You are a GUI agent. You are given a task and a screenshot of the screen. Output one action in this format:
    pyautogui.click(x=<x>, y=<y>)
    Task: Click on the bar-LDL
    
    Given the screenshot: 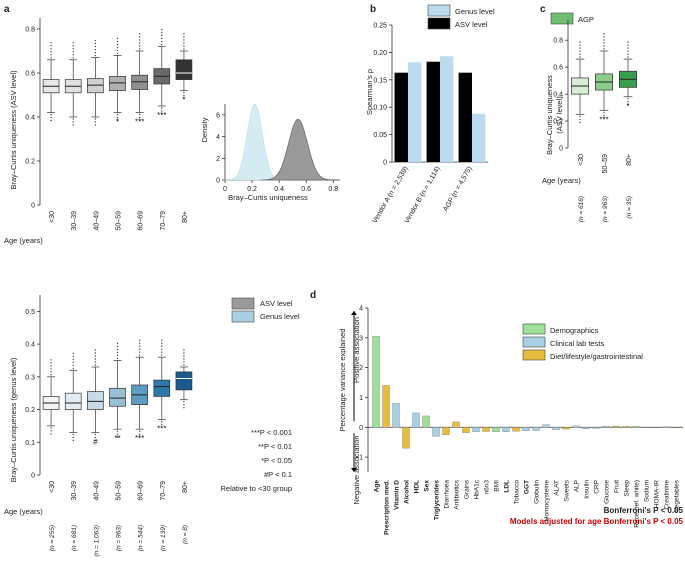 What is the action you would take?
    pyautogui.click(x=506, y=429)
    